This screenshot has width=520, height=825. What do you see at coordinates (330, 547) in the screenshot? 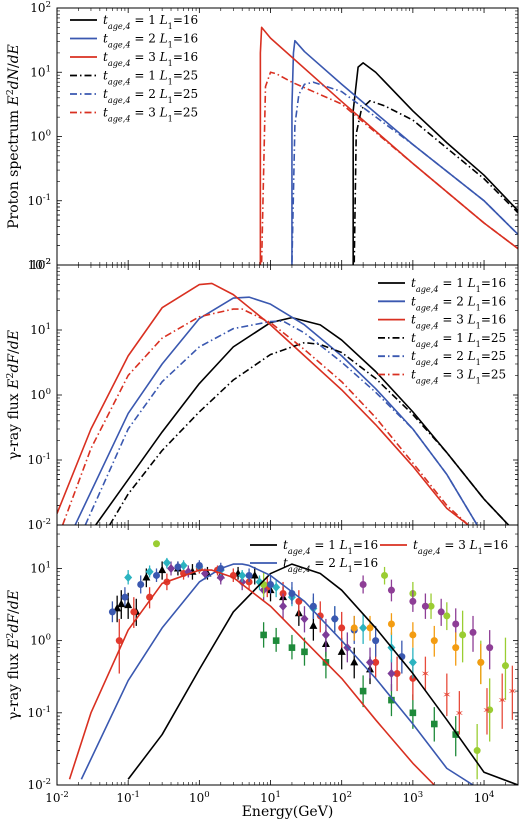
I see `legend-entry-label: tage,4 = 1 L1=16` at bounding box center [330, 547].